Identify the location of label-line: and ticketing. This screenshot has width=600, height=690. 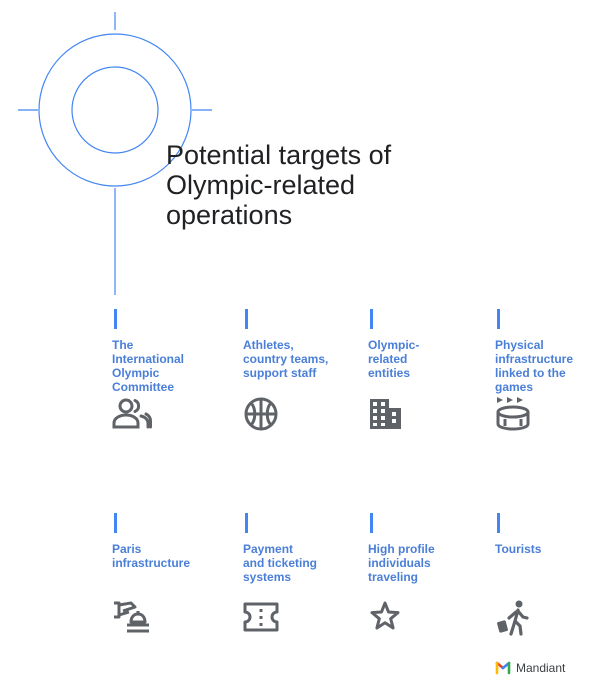
(280, 563).